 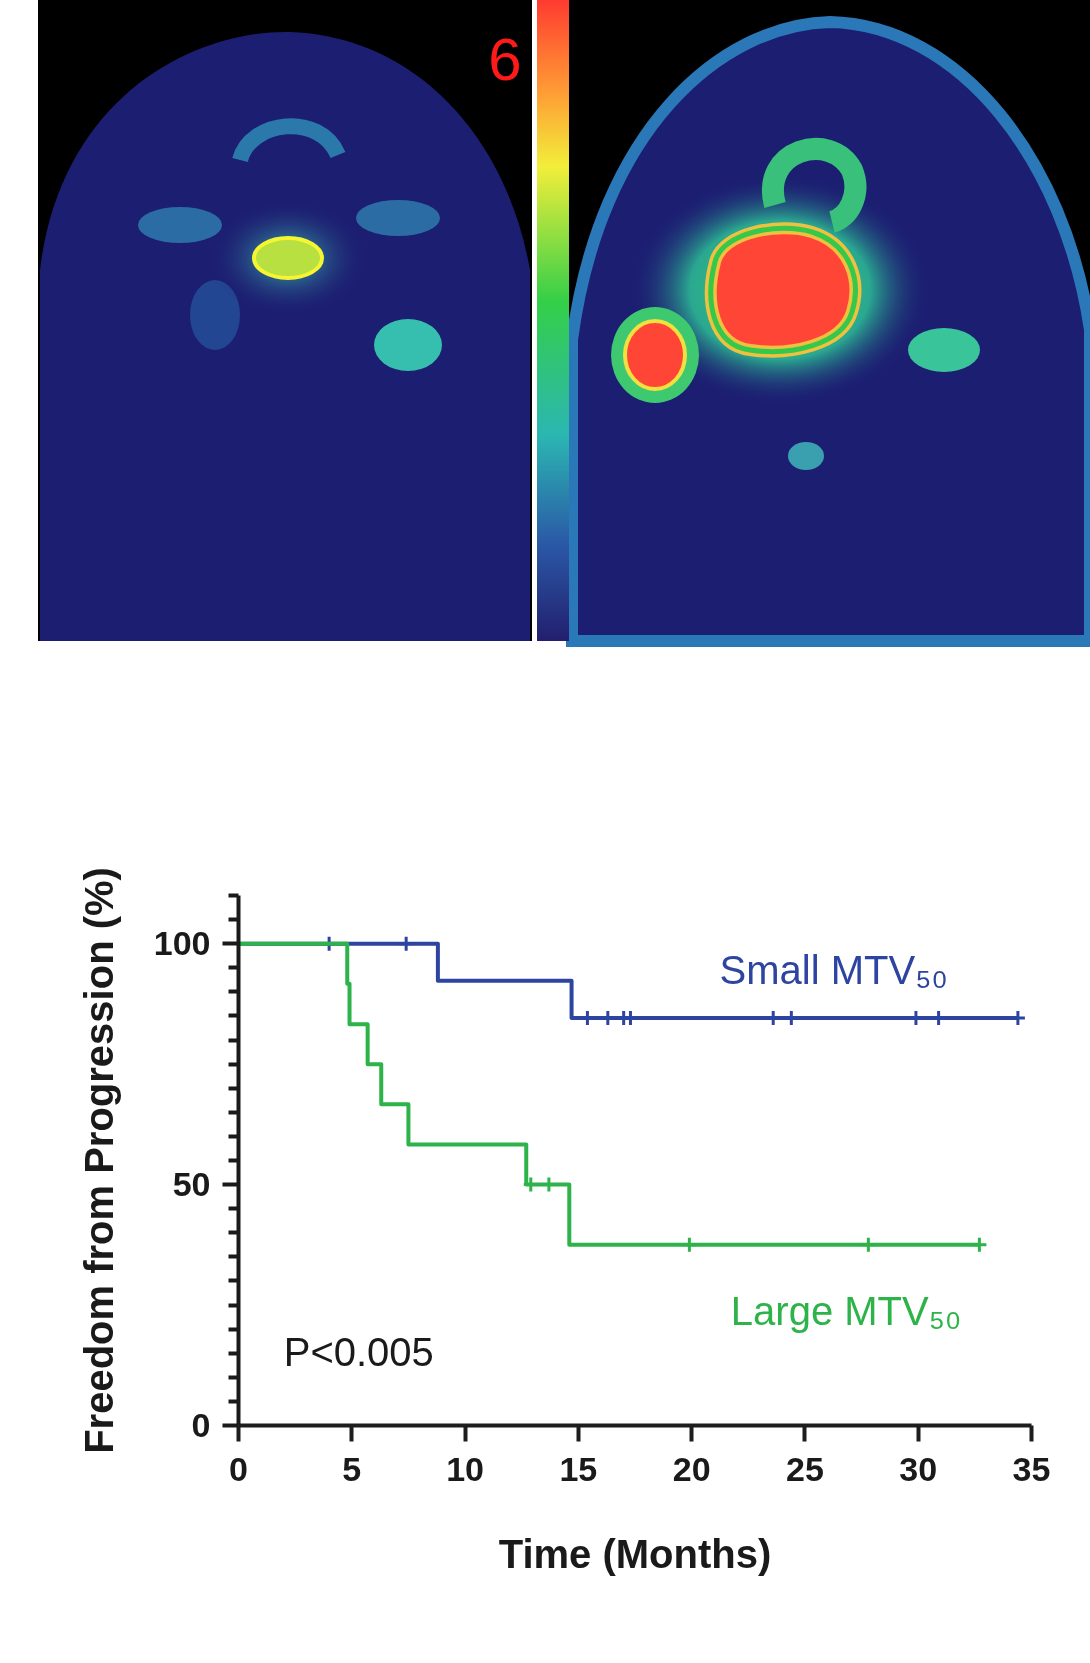 What do you see at coordinates (635, 1553) in the screenshot?
I see `x-axis-title: Time (Months)` at bounding box center [635, 1553].